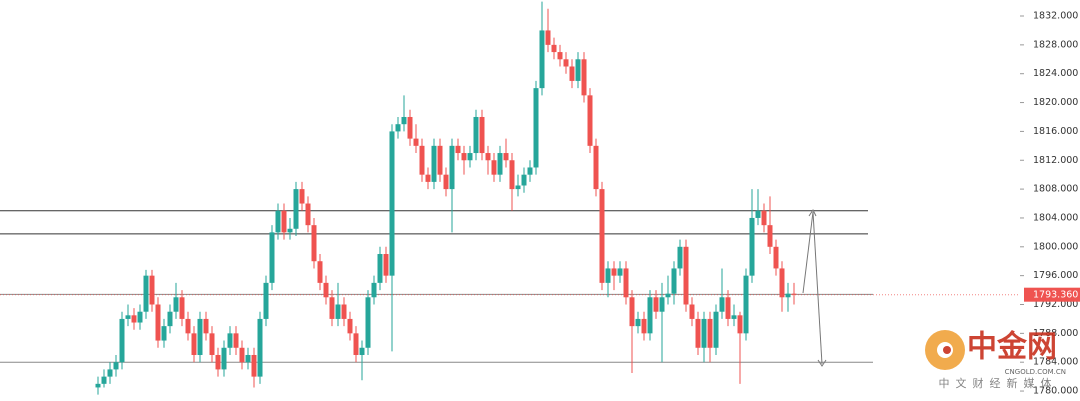 This screenshot has height=401, width=1080. Describe the element at coordinates (817, 288) in the screenshot. I see `arrow-down` at that location.